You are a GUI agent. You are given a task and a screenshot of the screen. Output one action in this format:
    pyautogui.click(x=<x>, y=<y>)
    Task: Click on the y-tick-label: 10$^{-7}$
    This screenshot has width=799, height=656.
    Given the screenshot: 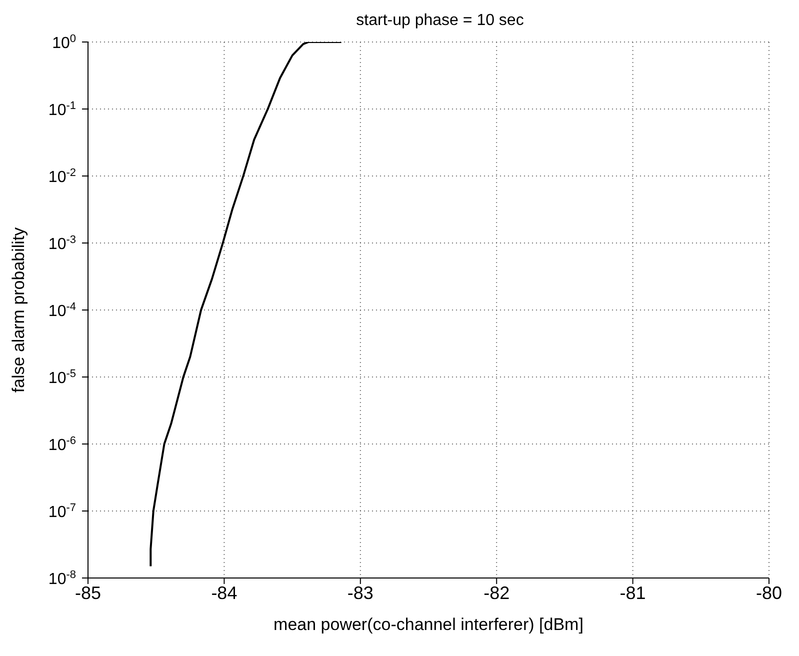 What is the action you would take?
    pyautogui.click(x=62, y=511)
    